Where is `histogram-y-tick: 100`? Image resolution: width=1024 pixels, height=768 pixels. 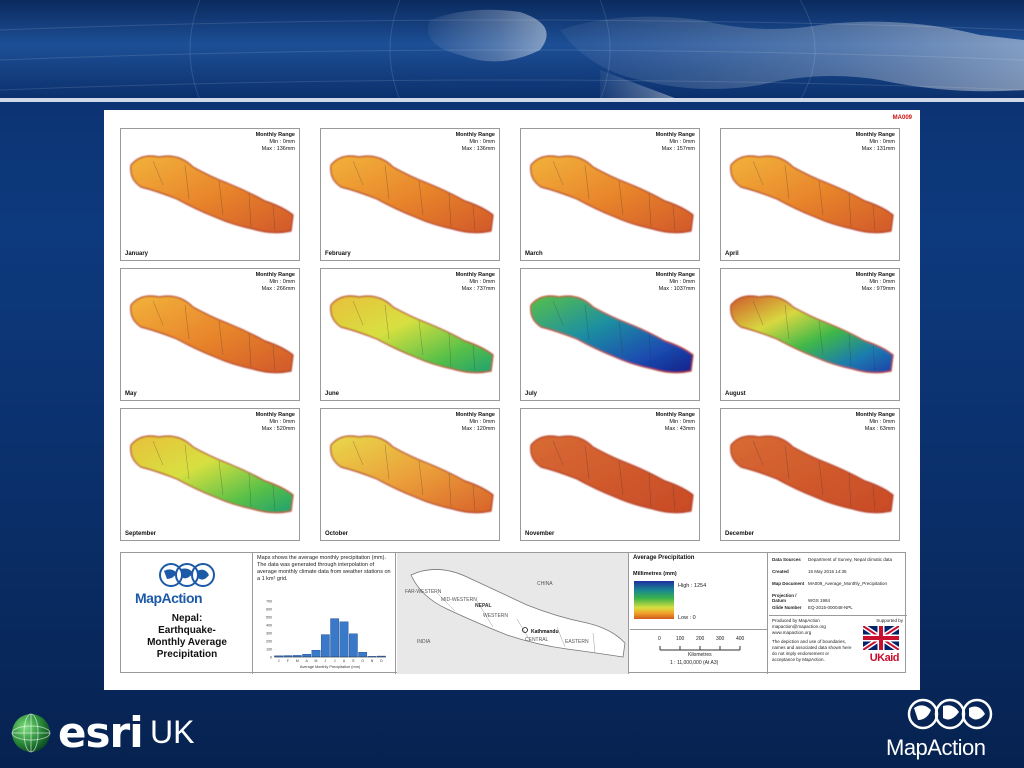
histogram-y-tick: 100 is located at coordinates (269, 650).